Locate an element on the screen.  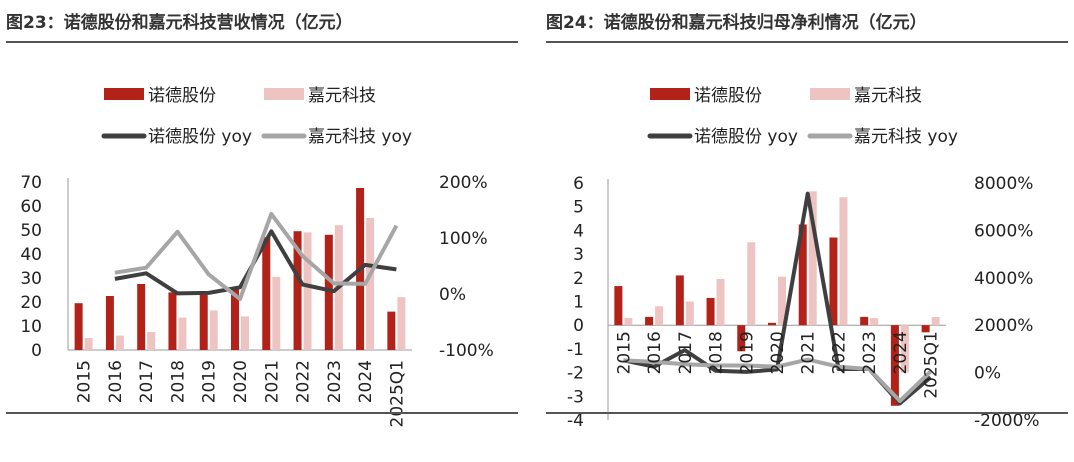
line-series2 is located at coordinates (777, 380).